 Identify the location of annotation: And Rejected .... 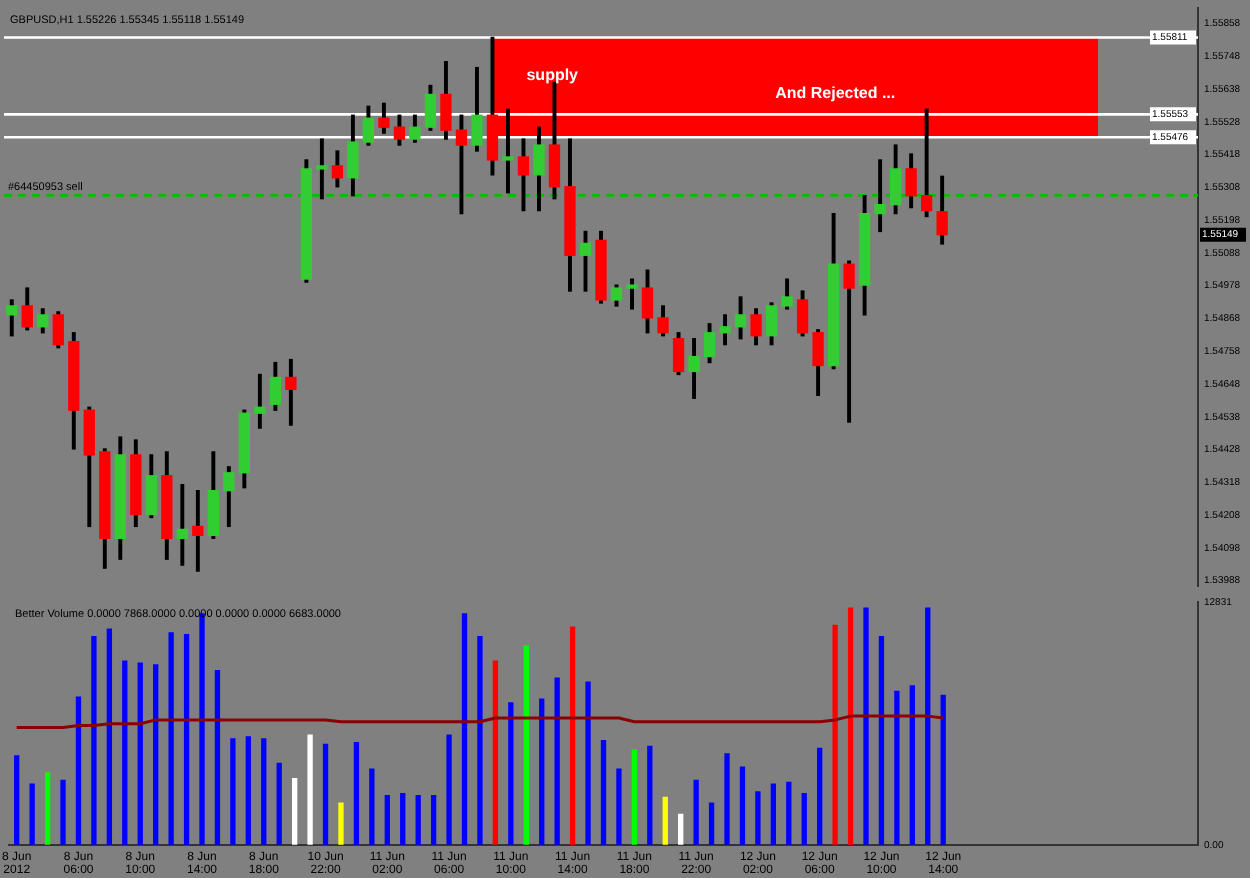
(835, 92).